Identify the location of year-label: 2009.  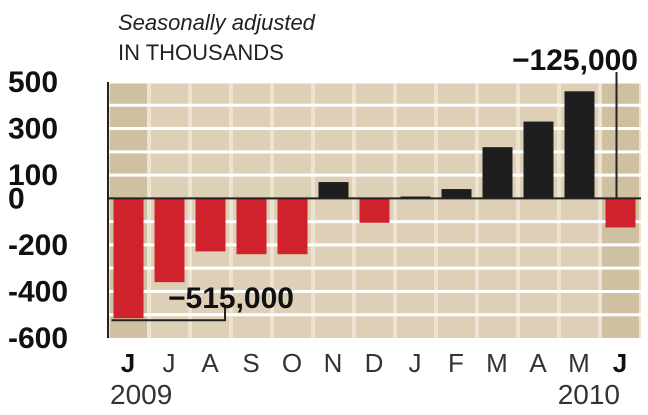
(141, 394).